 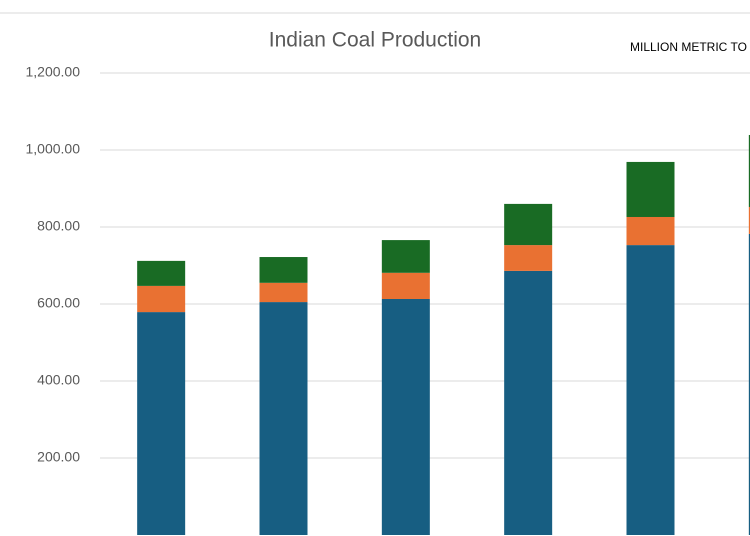 What do you see at coordinates (58, 303) in the screenshot?
I see `y-tick-label: 600.00` at bounding box center [58, 303].